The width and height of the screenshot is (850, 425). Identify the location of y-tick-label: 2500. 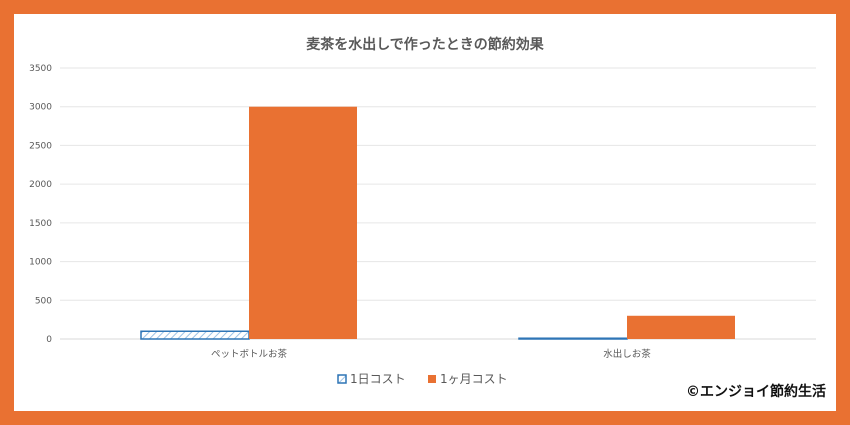
(40, 146).